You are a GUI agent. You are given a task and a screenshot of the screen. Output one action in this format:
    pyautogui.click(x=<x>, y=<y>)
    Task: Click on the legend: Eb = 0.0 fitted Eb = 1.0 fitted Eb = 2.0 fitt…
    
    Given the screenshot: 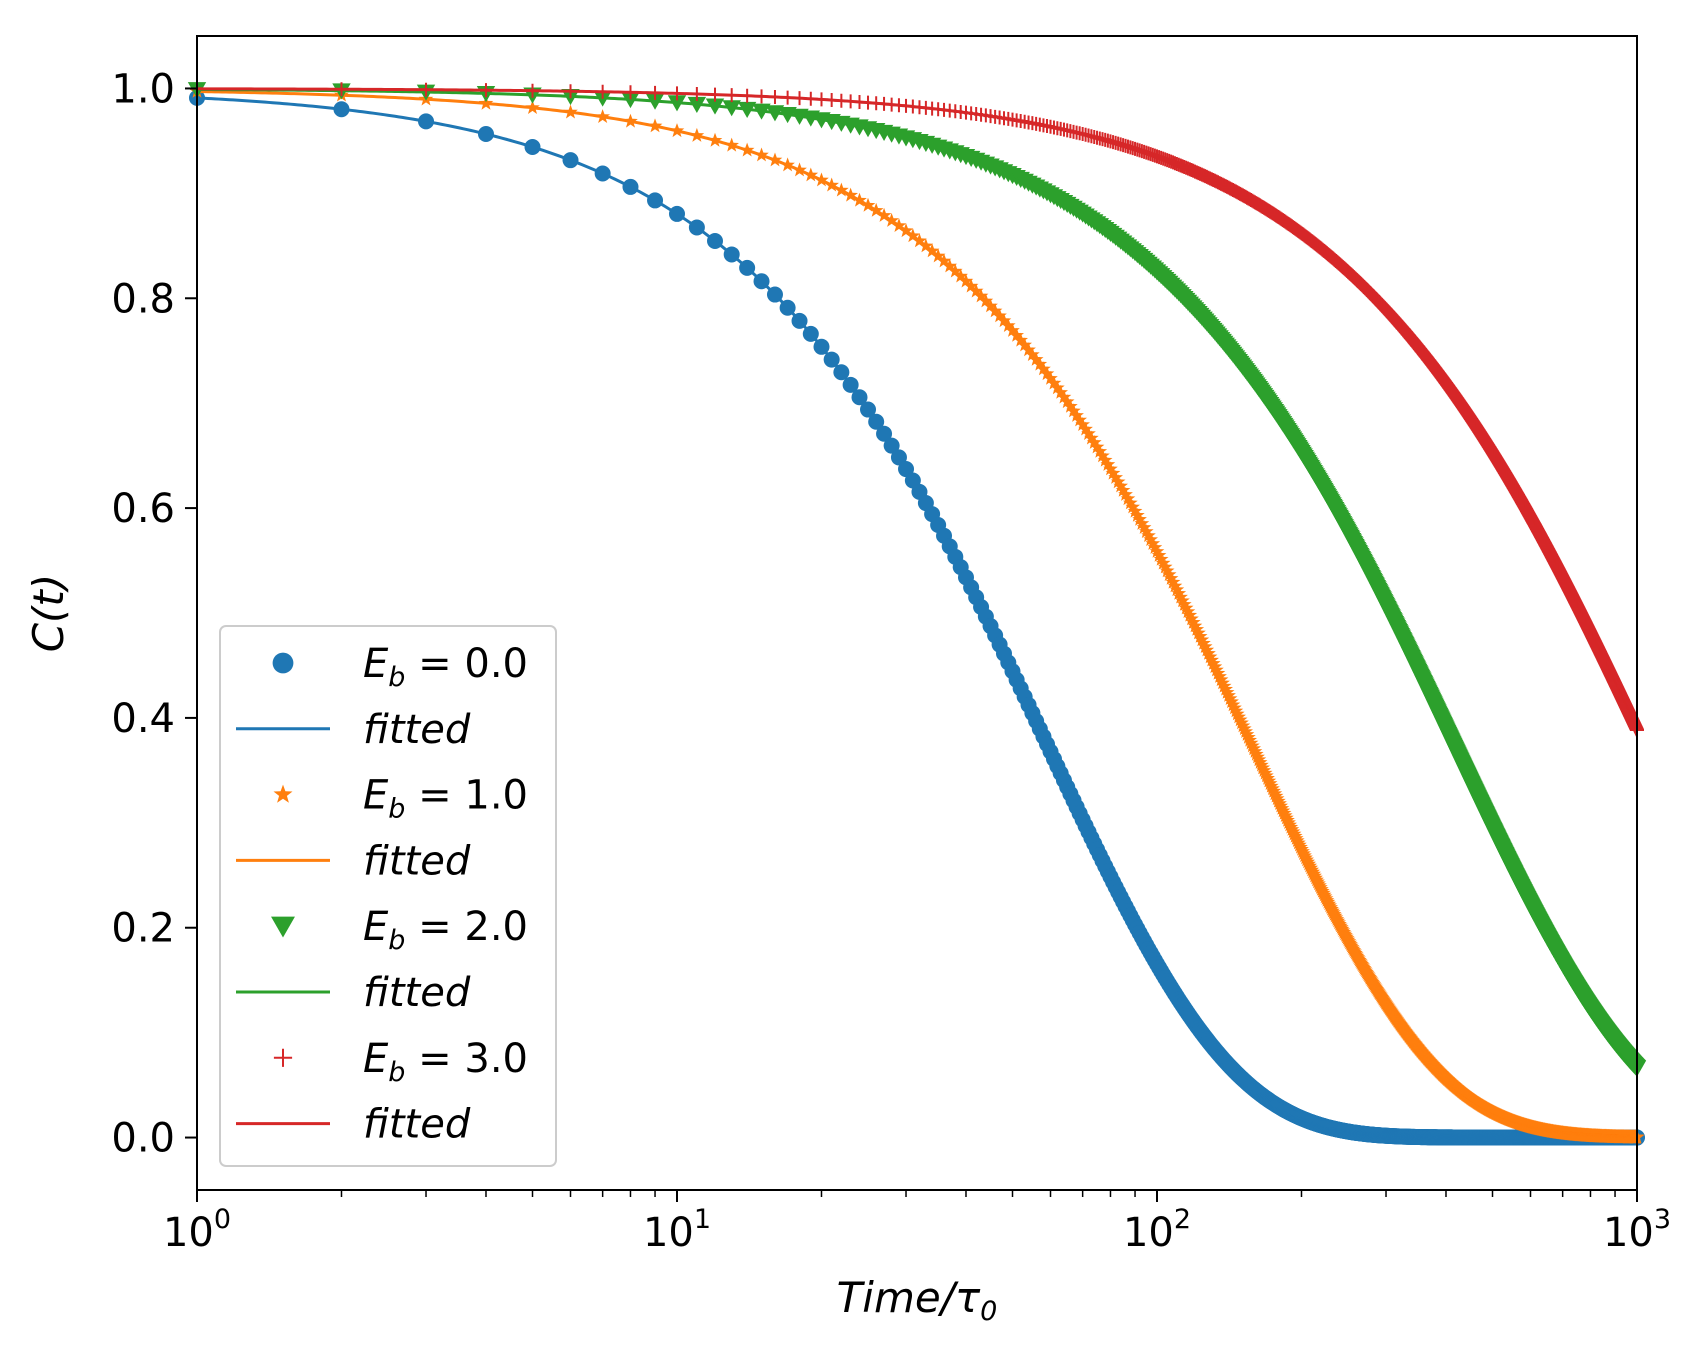 What is the action you would take?
    pyautogui.click(x=388, y=896)
    